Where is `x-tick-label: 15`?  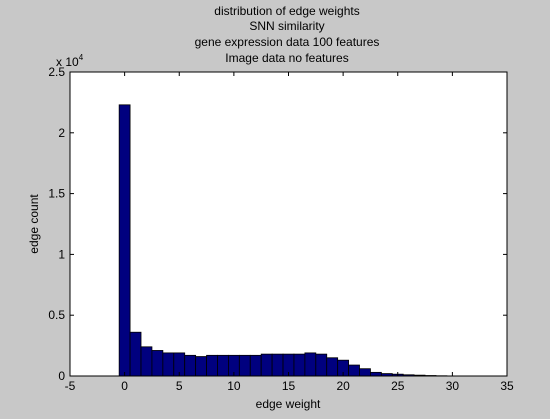
x-tick-label: 15 is located at coordinates (289, 386).